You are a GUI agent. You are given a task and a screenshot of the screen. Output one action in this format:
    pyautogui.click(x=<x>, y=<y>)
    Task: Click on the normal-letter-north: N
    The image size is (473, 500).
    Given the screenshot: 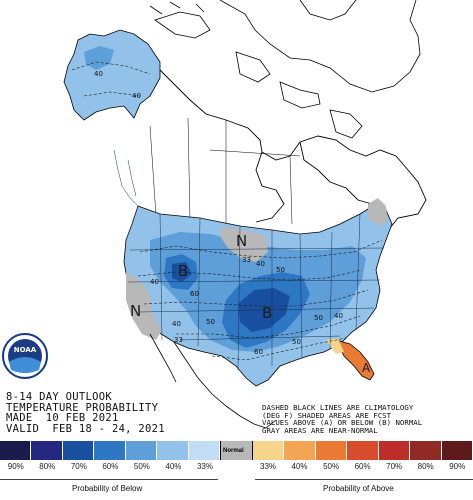 What is the action you would take?
    pyautogui.click(x=241, y=241)
    